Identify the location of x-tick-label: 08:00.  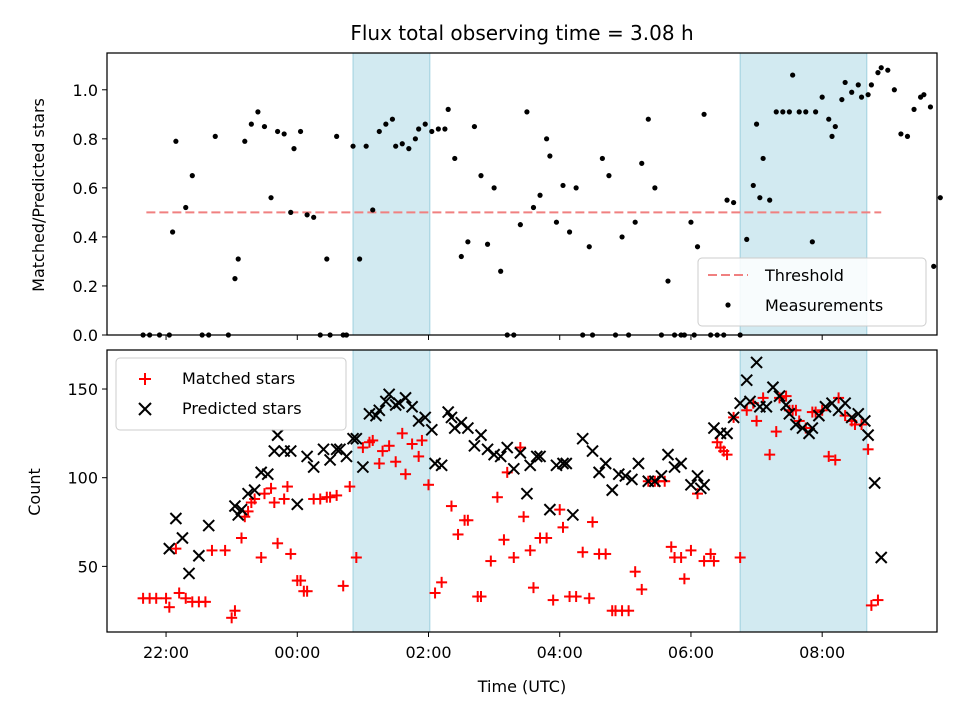
(822, 652).